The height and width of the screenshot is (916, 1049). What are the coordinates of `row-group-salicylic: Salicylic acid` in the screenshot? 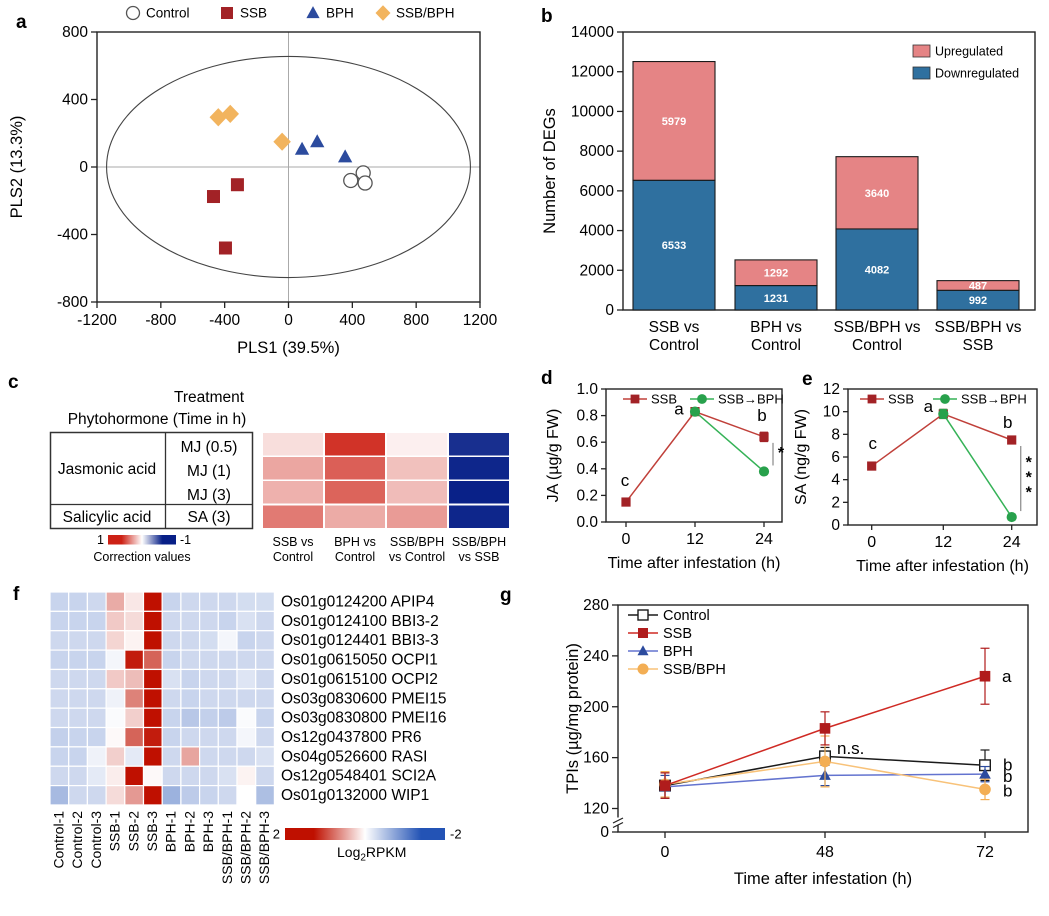 It's located at (107, 517).